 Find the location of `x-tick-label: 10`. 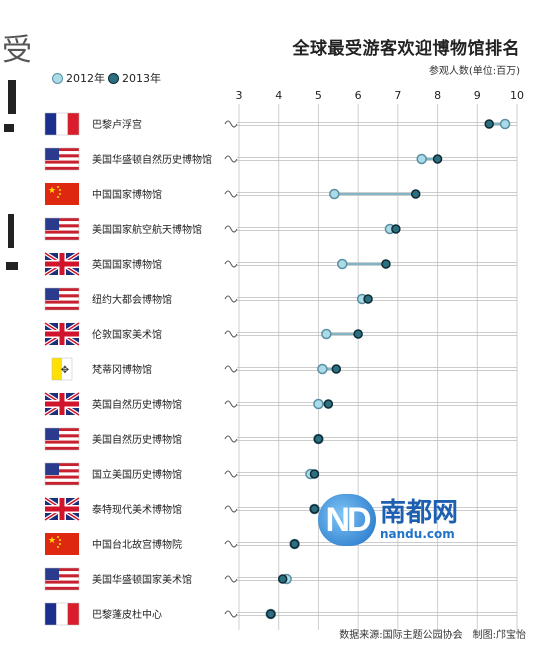

x-tick-label: 10 is located at coordinates (517, 95).